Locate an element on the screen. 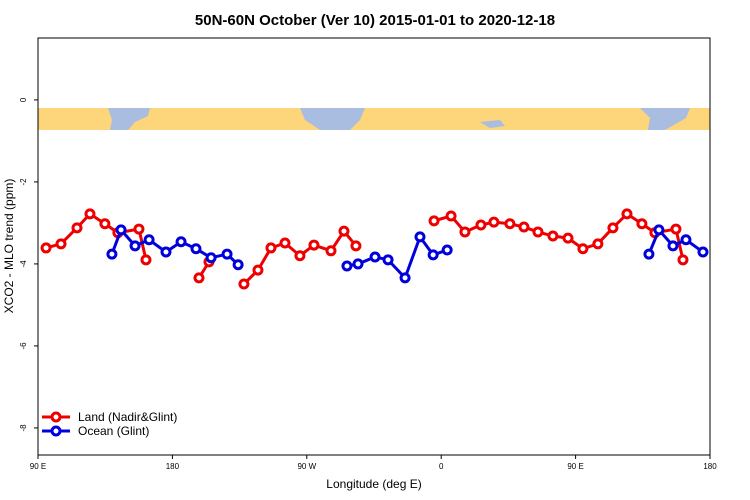 The width and height of the screenshot is (750, 500). y-tick-label: -6 is located at coordinates (23, 346).